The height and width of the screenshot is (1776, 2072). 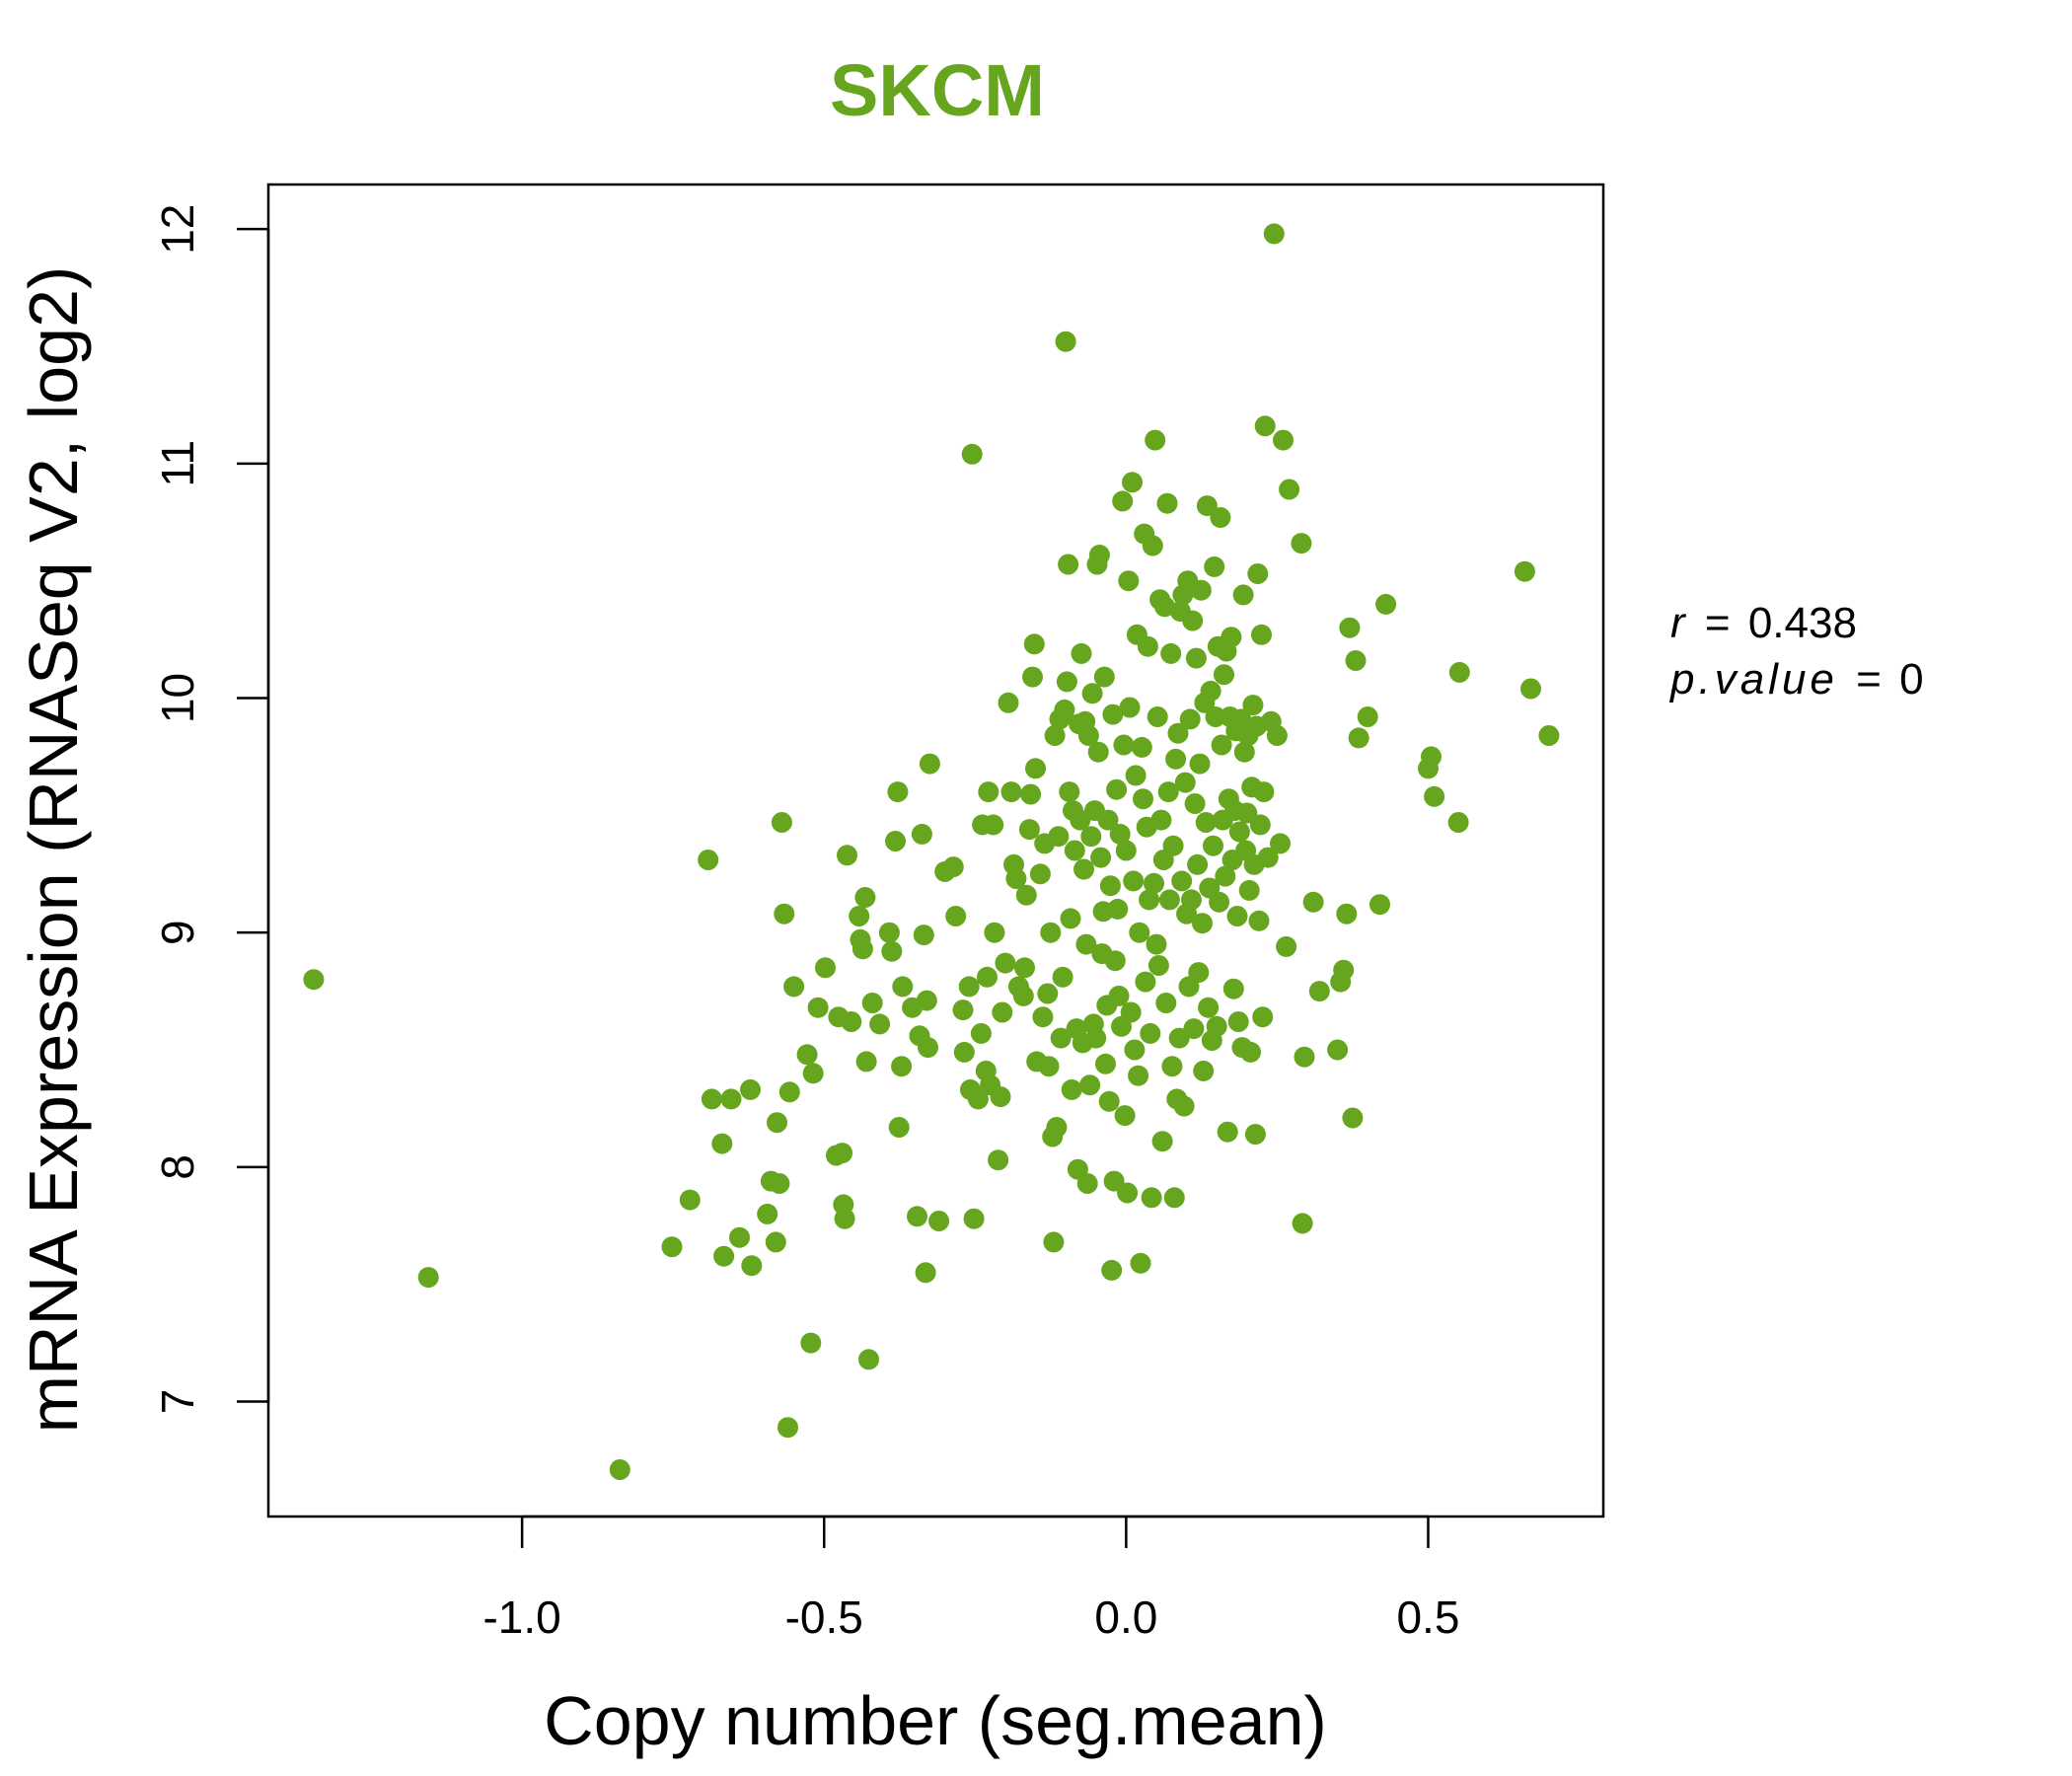 I want to click on x-tick-label: 0.5, so click(x=1428, y=1617).